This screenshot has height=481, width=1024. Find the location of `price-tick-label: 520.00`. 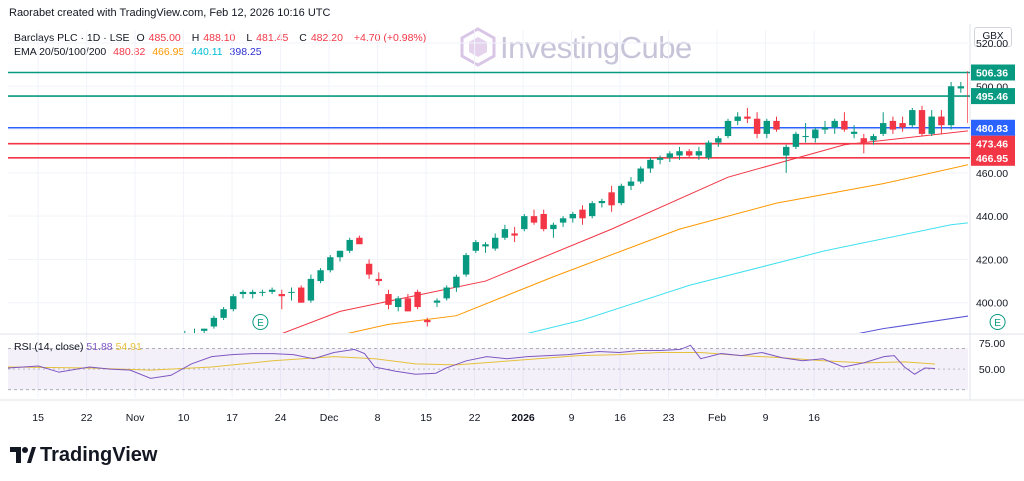

price-tick-label: 520.00 is located at coordinates (992, 44).